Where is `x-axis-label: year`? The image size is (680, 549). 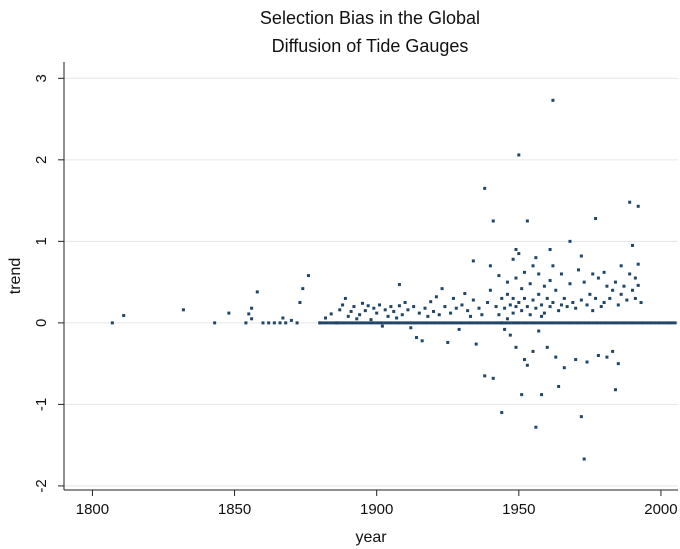
x-axis-label: year is located at coordinates (371, 537).